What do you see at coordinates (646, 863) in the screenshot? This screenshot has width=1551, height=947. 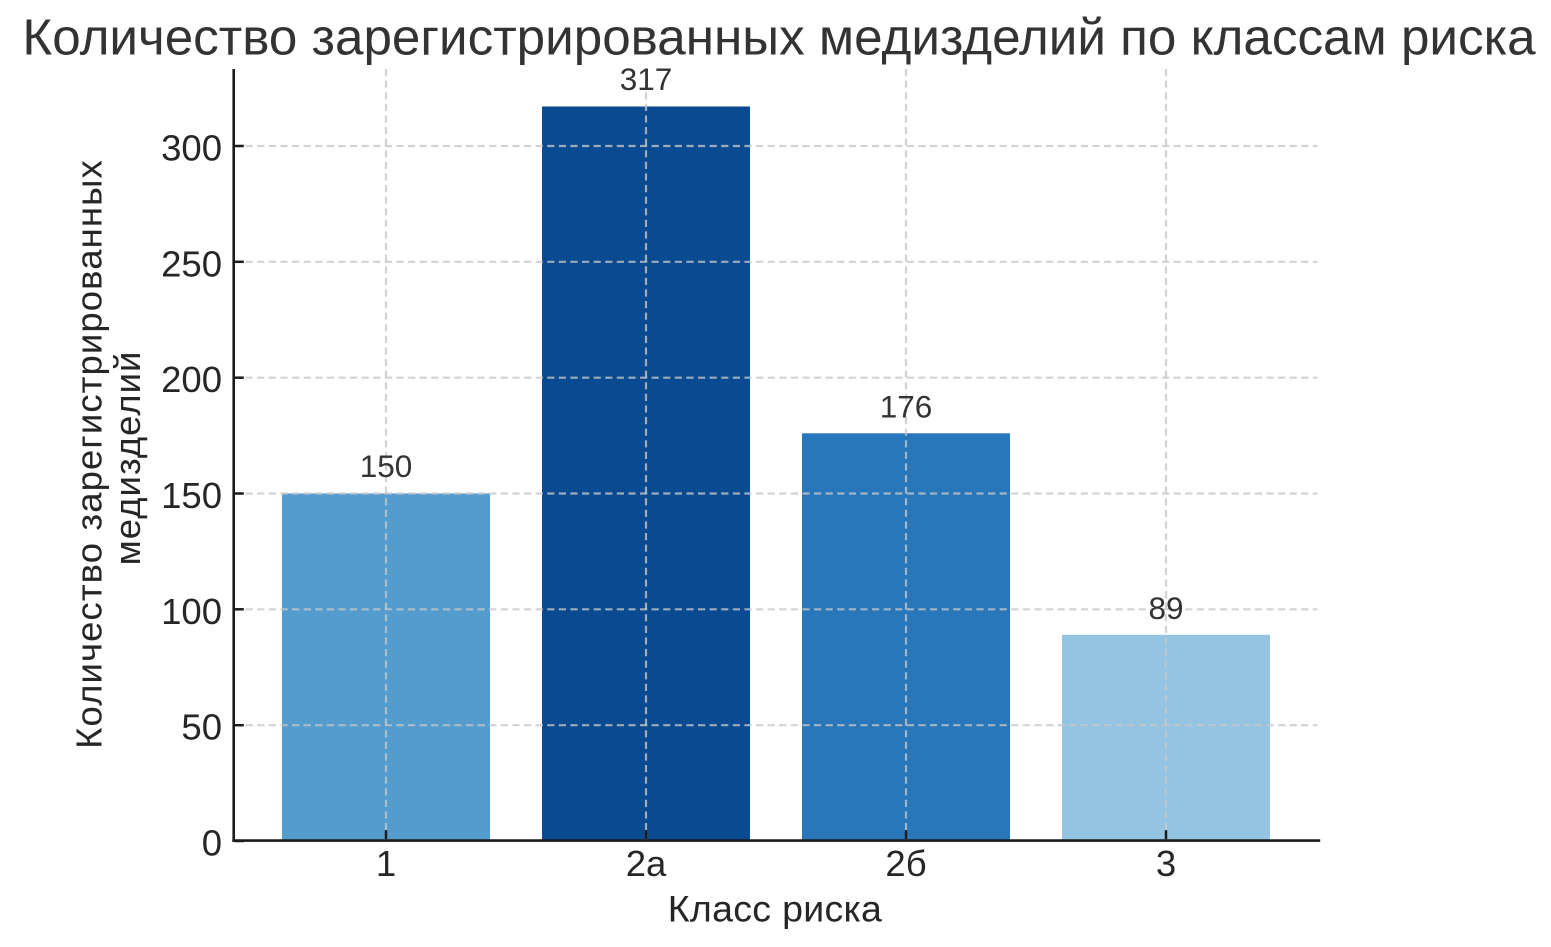 I see `svg-text: 2а` at bounding box center [646, 863].